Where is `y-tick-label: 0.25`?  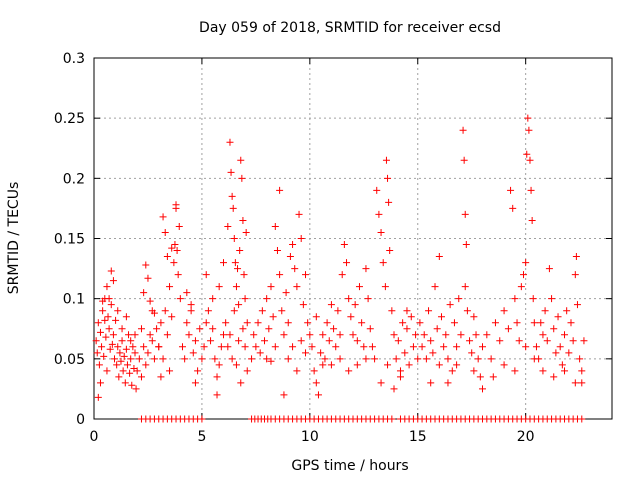
y-tick-label: 0.25 is located at coordinates (69, 119).